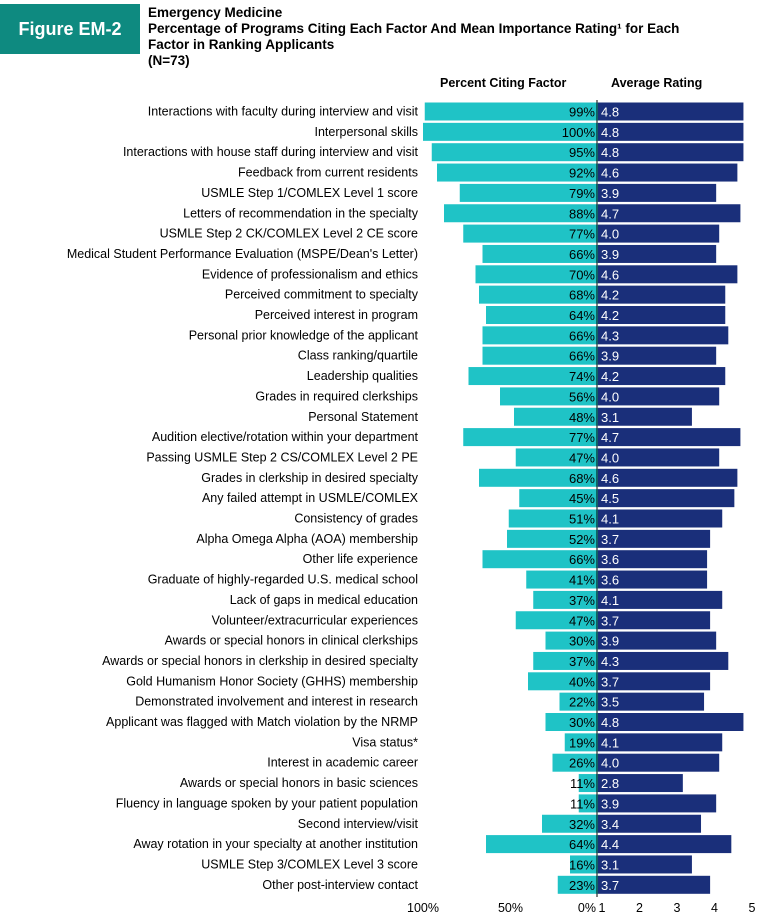 Image resolution: width=774 pixels, height=918 pixels. Describe the element at coordinates (657, 83) in the screenshot. I see `rating-column-header: Average Rating` at that location.